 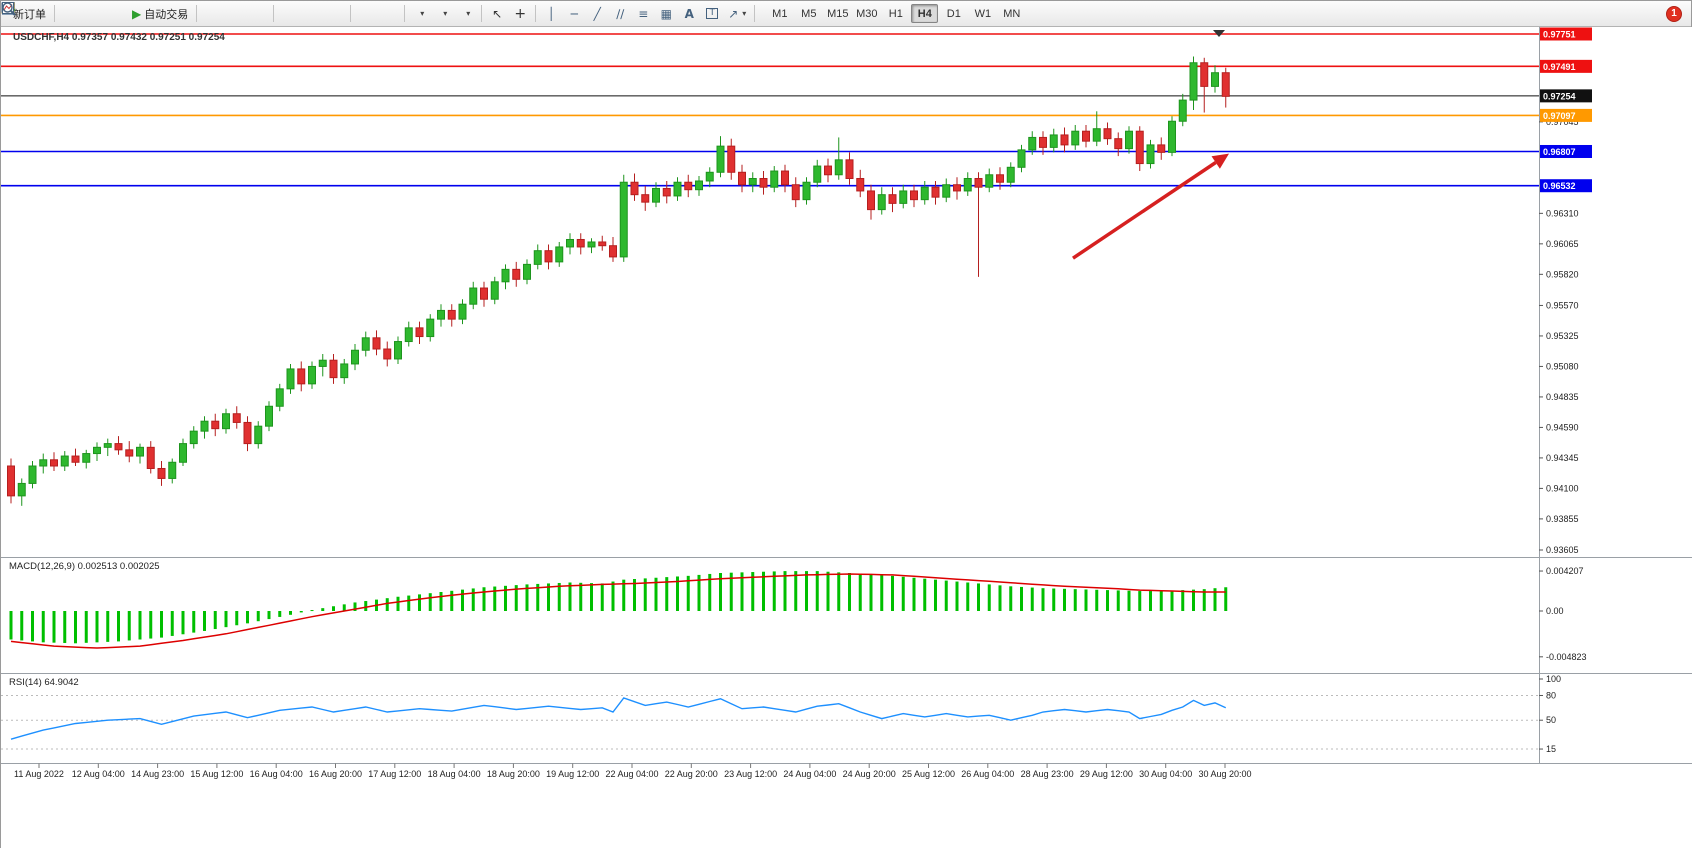 What do you see at coordinates (750, 774) in the screenshot?
I see `svg-text: 23 Aug 12:00` at bounding box center [750, 774].